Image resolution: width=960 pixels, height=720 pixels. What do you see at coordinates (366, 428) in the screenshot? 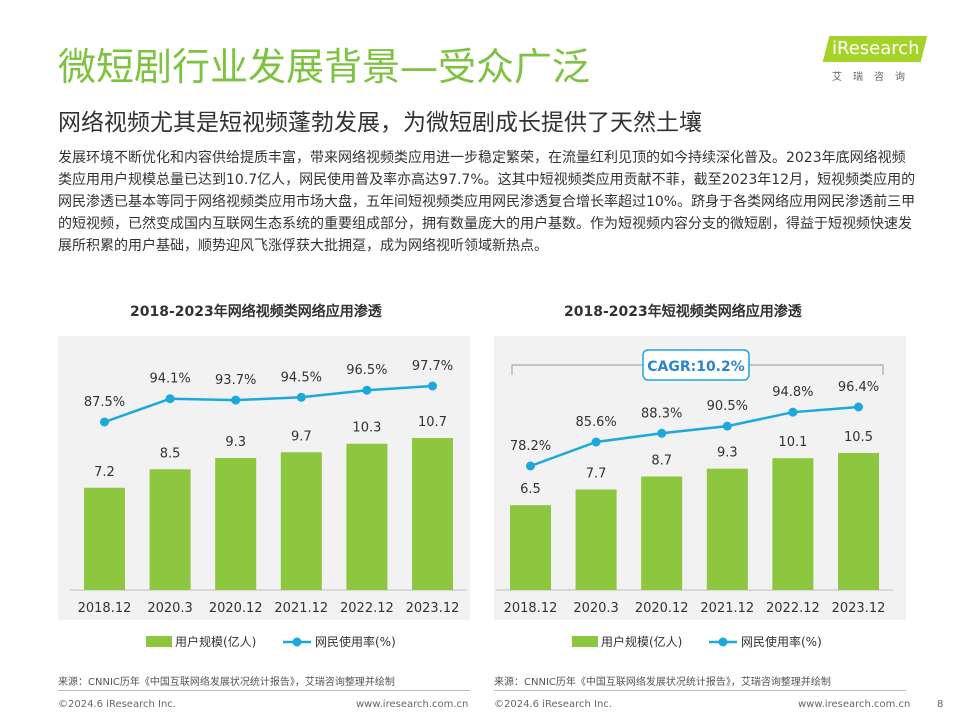
I see `bar-label: 10.3` at bounding box center [366, 428].